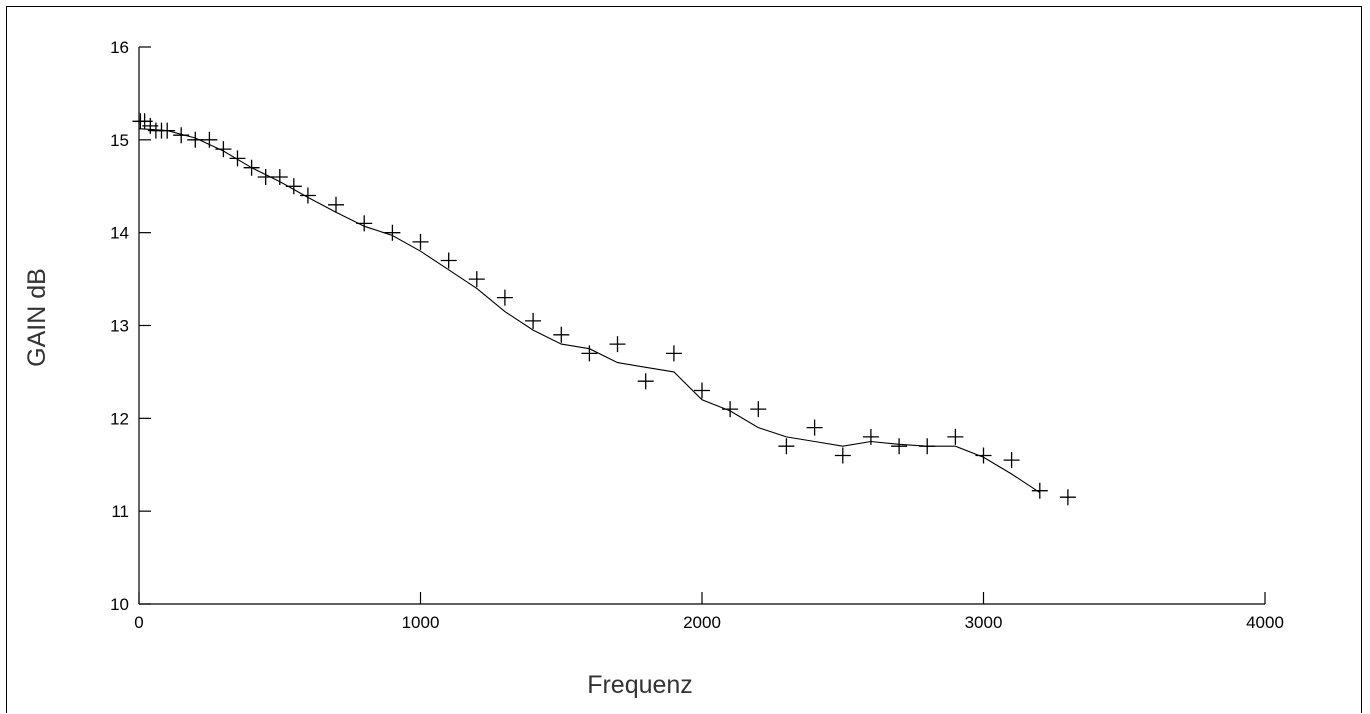 The image size is (1370, 714). I want to click on x-tick-label: 2000, so click(702, 622).